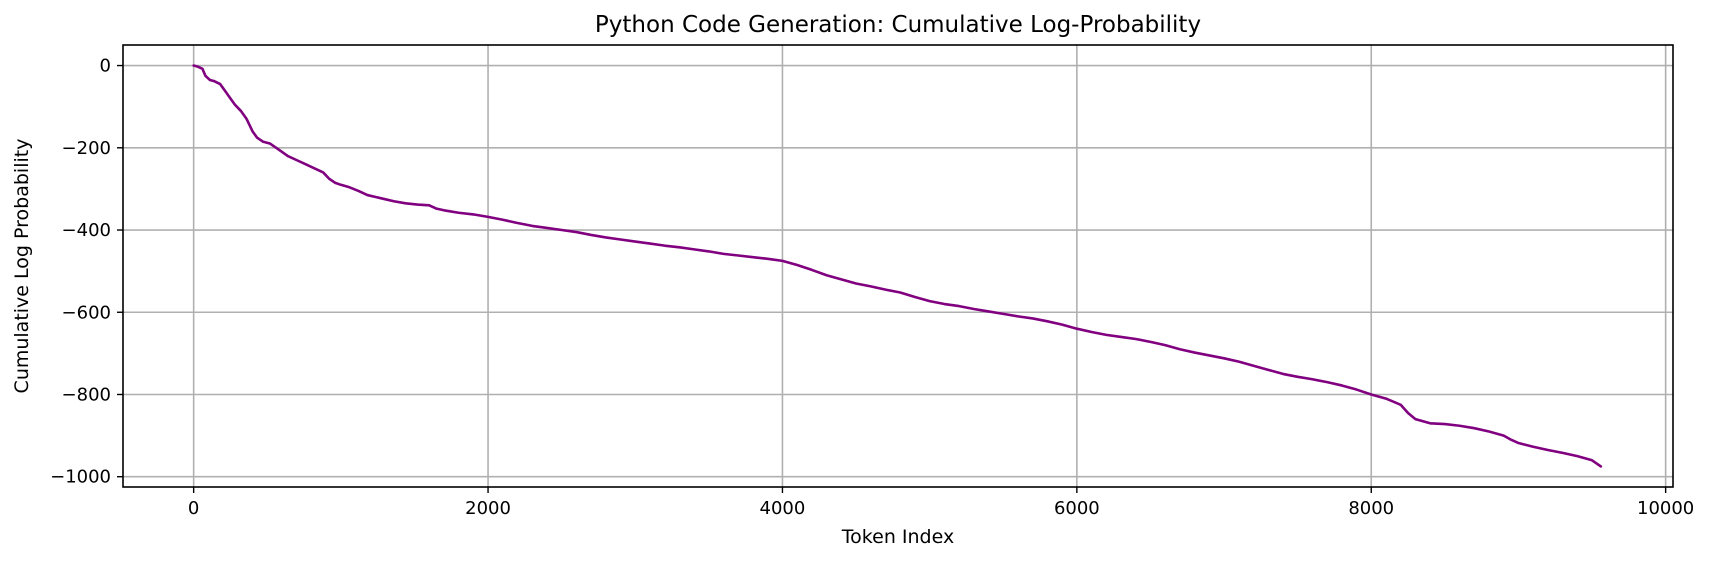  What do you see at coordinates (86, 230) in the screenshot?
I see `y-tick-label: −400` at bounding box center [86, 230].